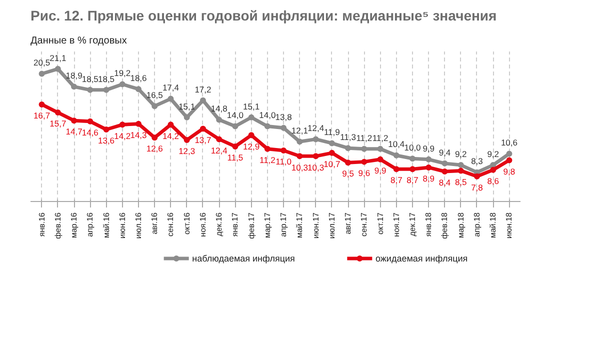 This screenshot has width=615, height=341. I want to click on x-tick-label: май.17, so click(299, 225).